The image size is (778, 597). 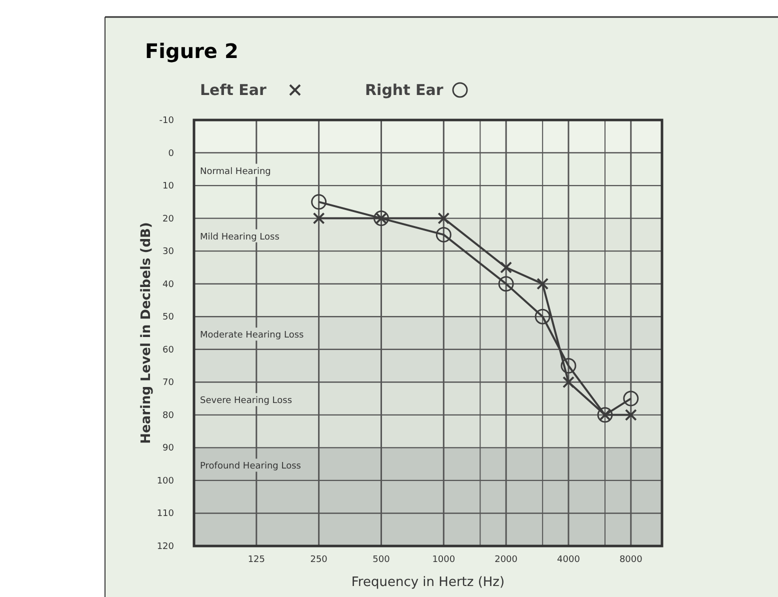 I want to click on x-tick-label: 4000, so click(x=568, y=560).